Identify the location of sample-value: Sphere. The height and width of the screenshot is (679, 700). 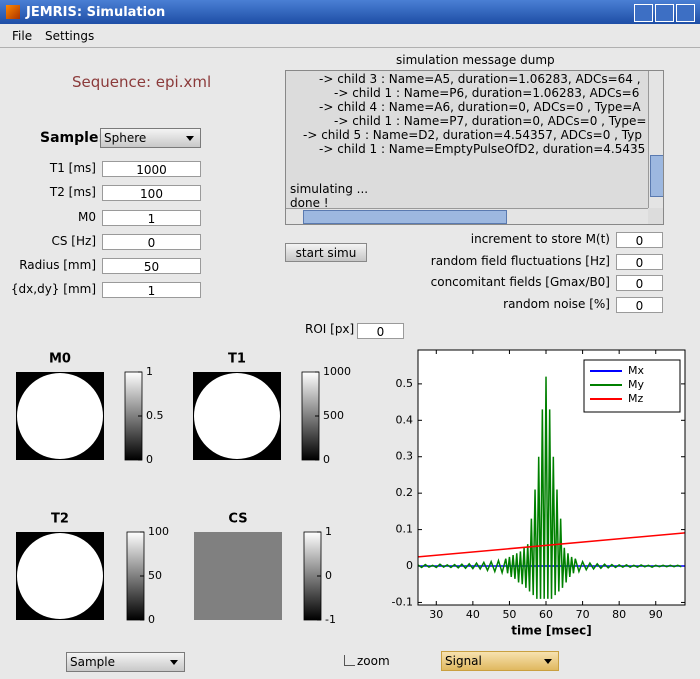
(125, 138).